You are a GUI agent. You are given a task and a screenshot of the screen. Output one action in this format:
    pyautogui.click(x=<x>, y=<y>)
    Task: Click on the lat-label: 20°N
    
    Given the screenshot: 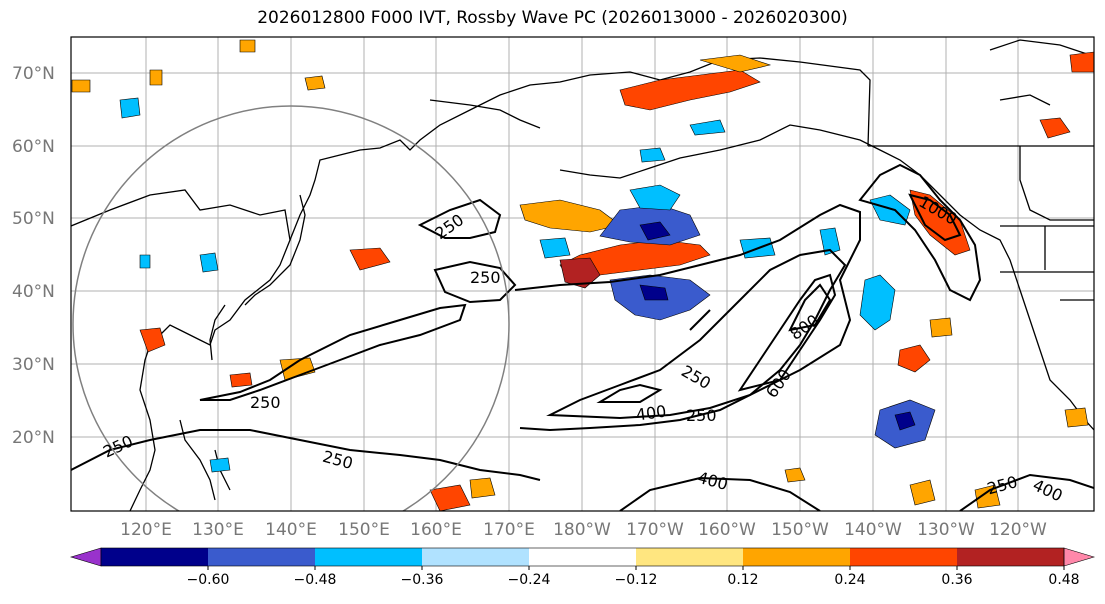 What is the action you would take?
    pyautogui.click(x=33, y=438)
    